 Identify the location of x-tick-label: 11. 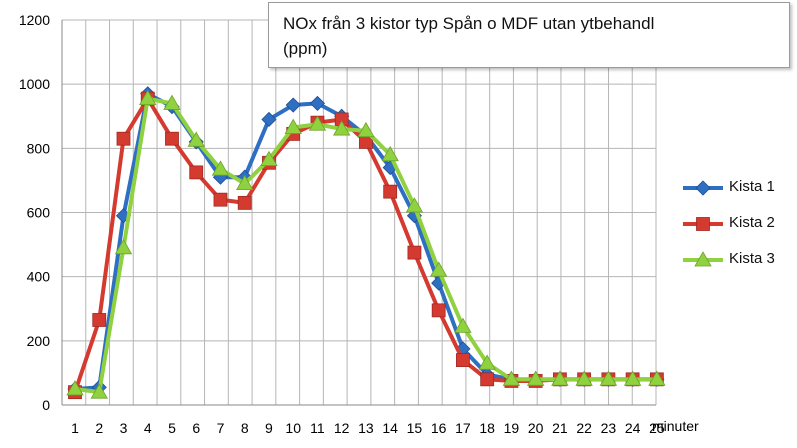
(317, 428).